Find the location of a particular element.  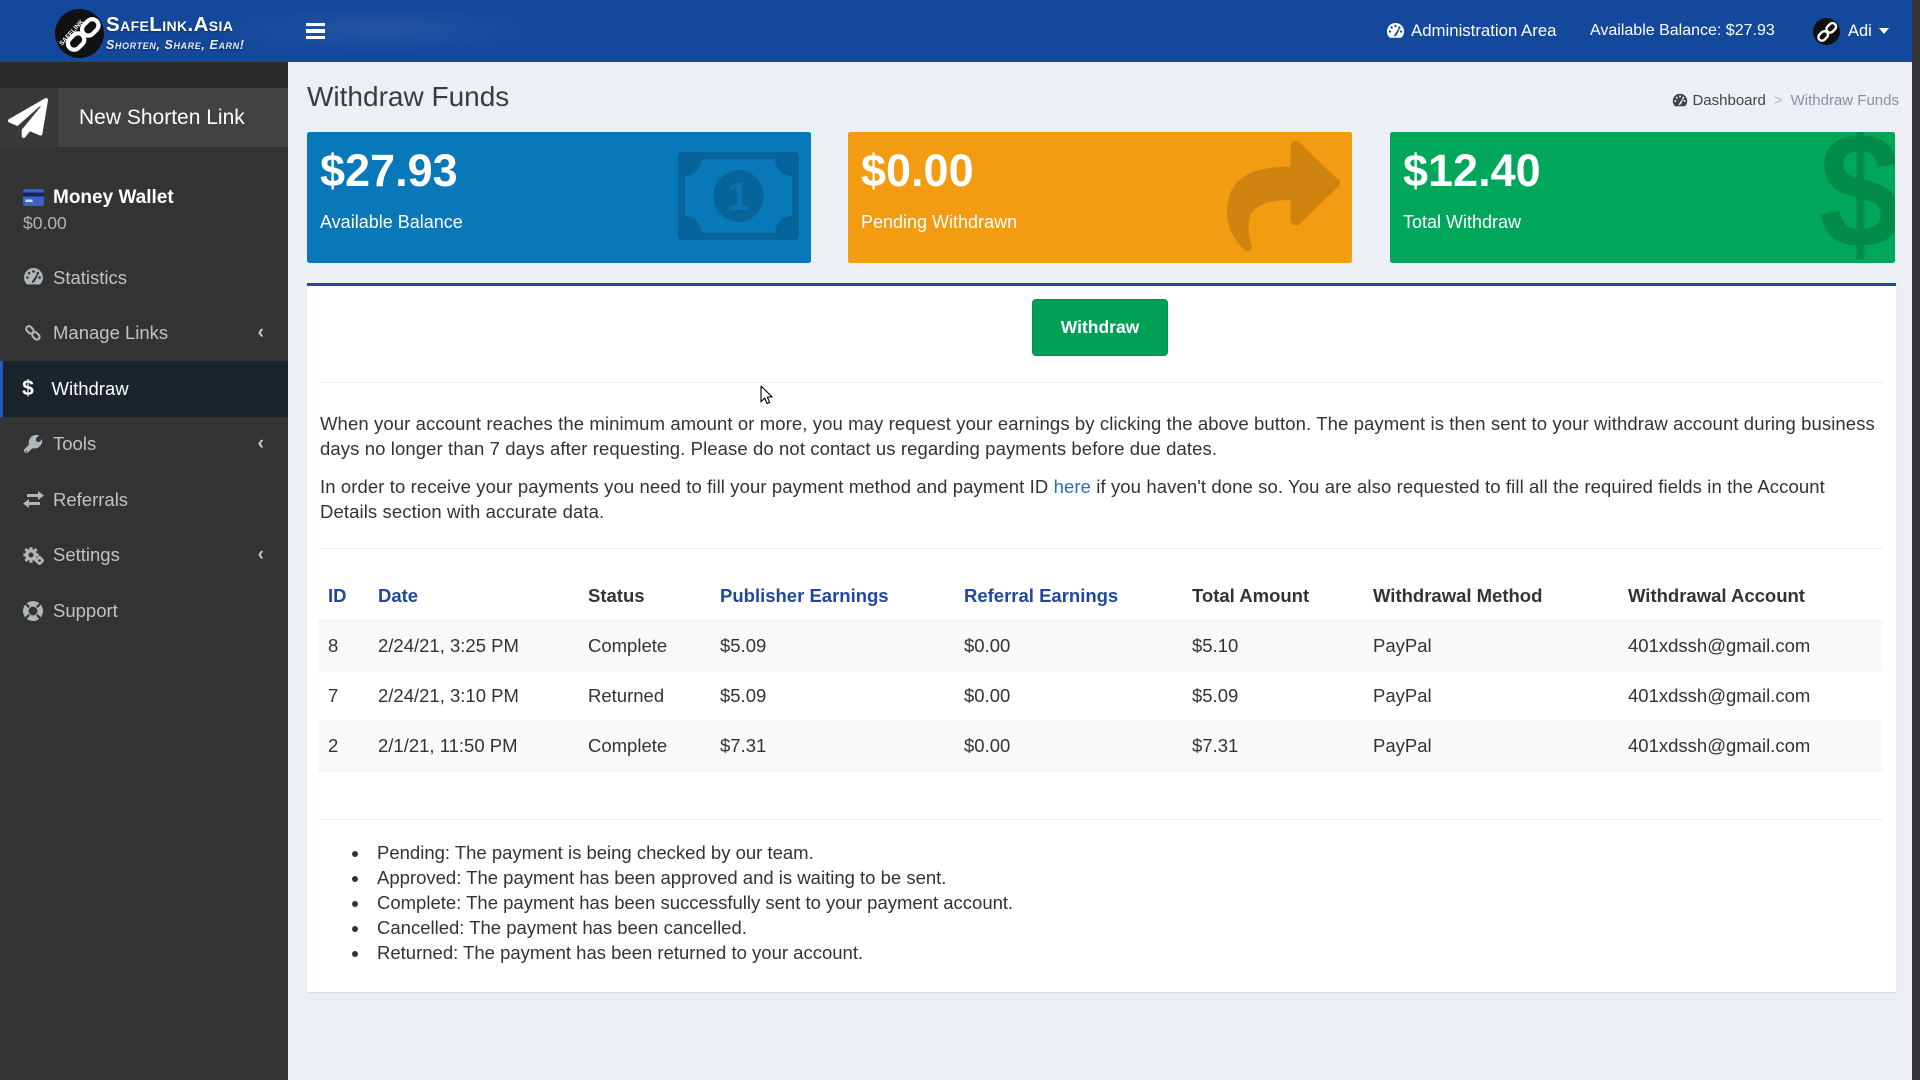

svg-text: 1 is located at coordinates (738, 197).